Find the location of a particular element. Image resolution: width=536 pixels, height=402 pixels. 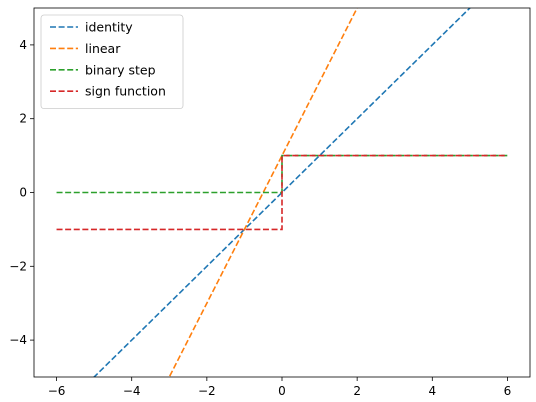

x-axis: −6 −4 −2 0 2 4 6 is located at coordinates (280, 387).